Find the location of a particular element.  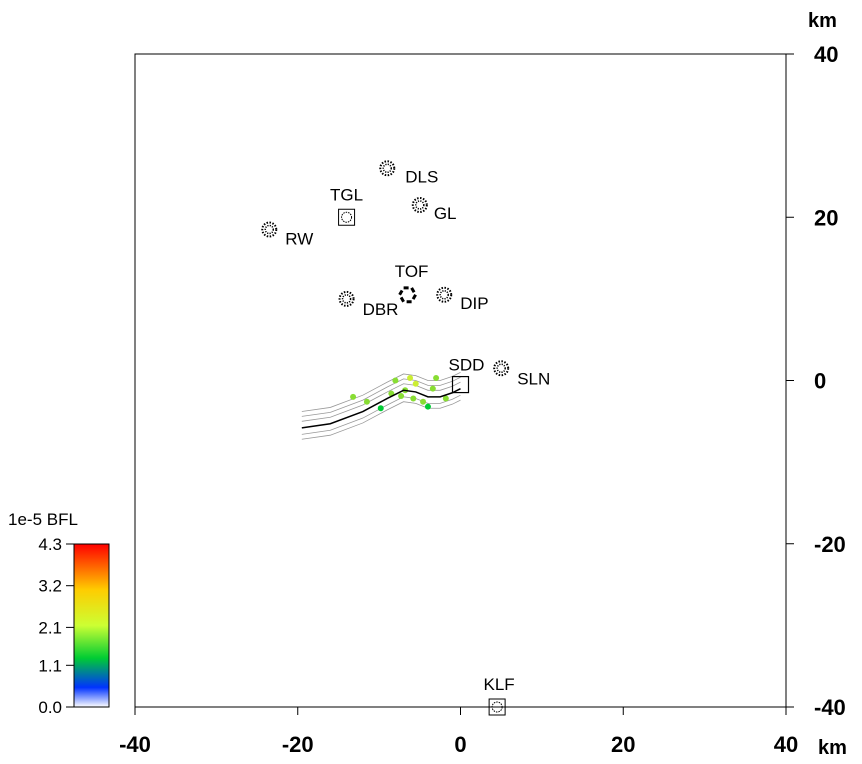

color-legend: 1e-5 BFL 4.3 3.2 2.1 1.1 0.0 is located at coordinates (59, 613).